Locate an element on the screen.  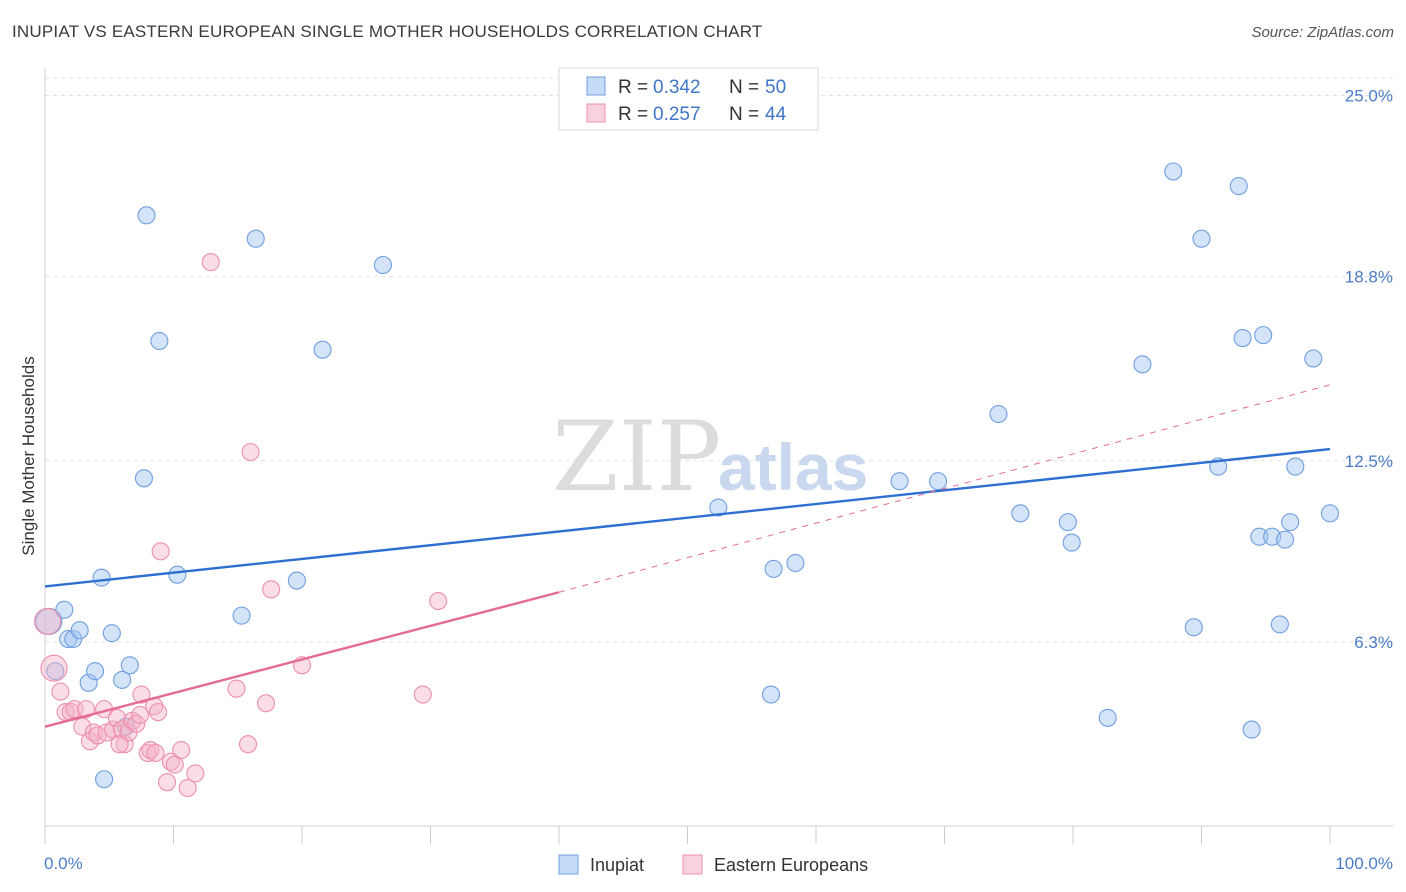
series-legend-label: Eastern Europeans is located at coordinates (791, 865).